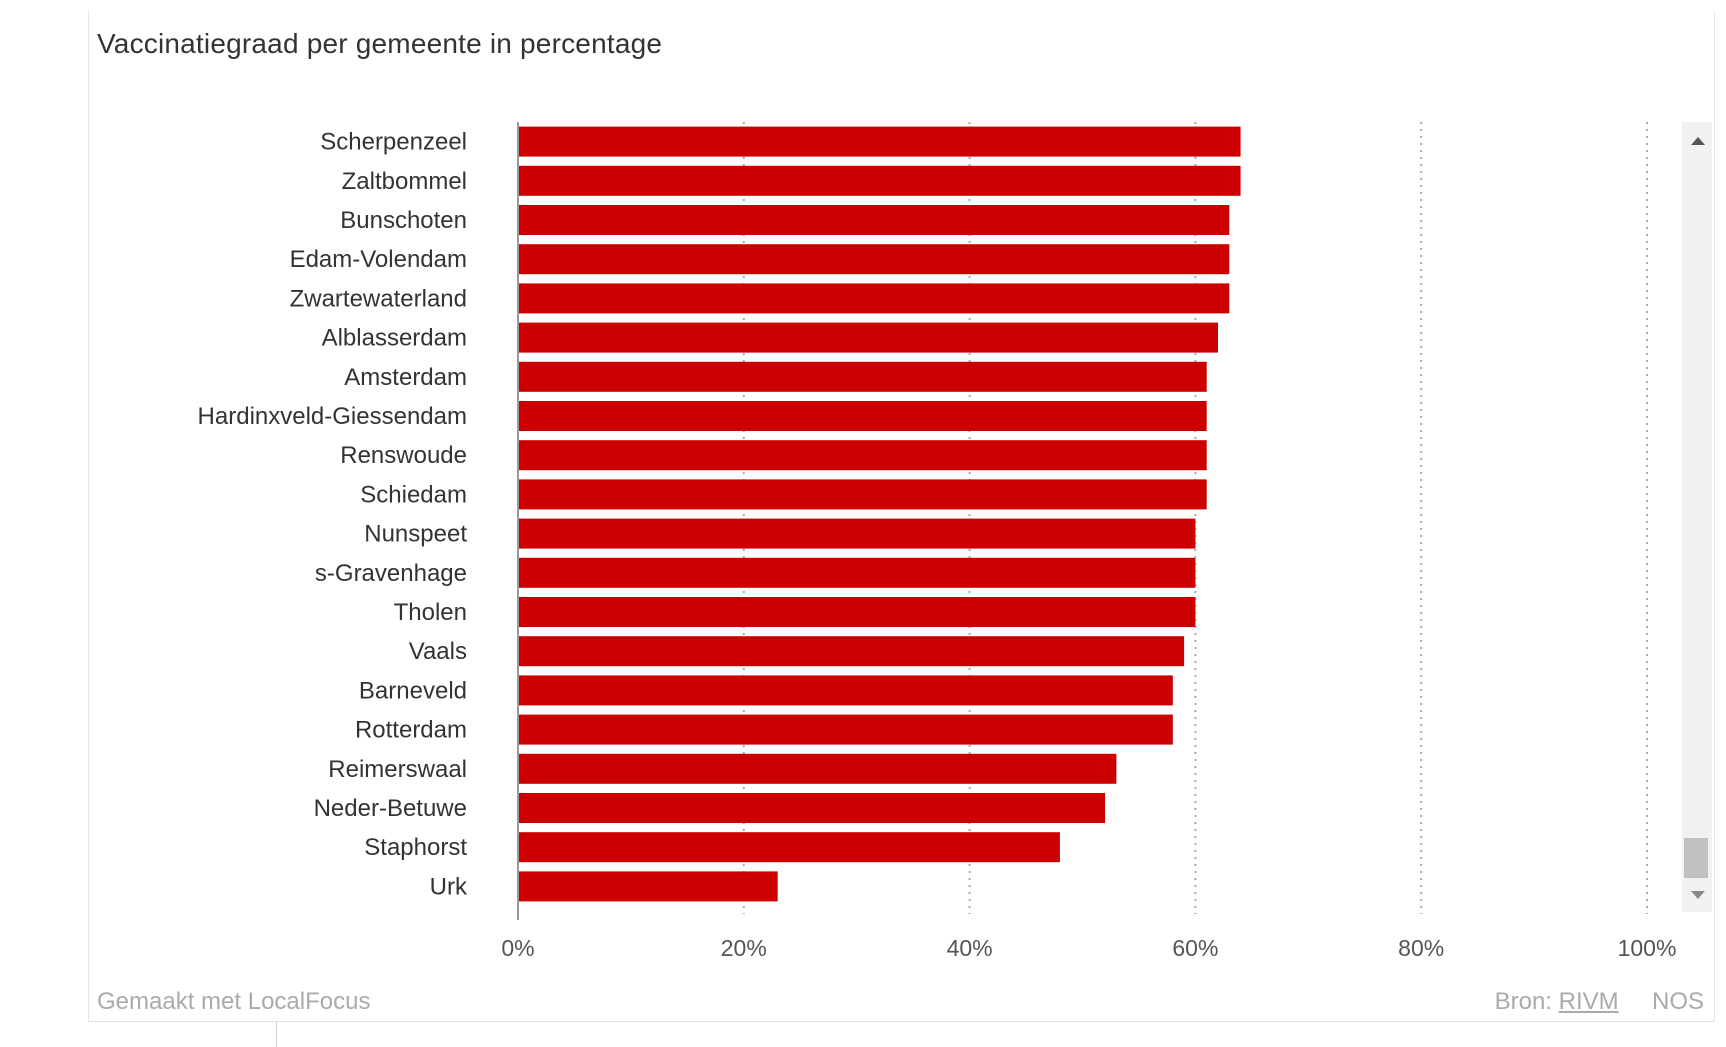 This screenshot has height=1047, width=1726. I want to click on bar-scherpenzeel, so click(879, 141).